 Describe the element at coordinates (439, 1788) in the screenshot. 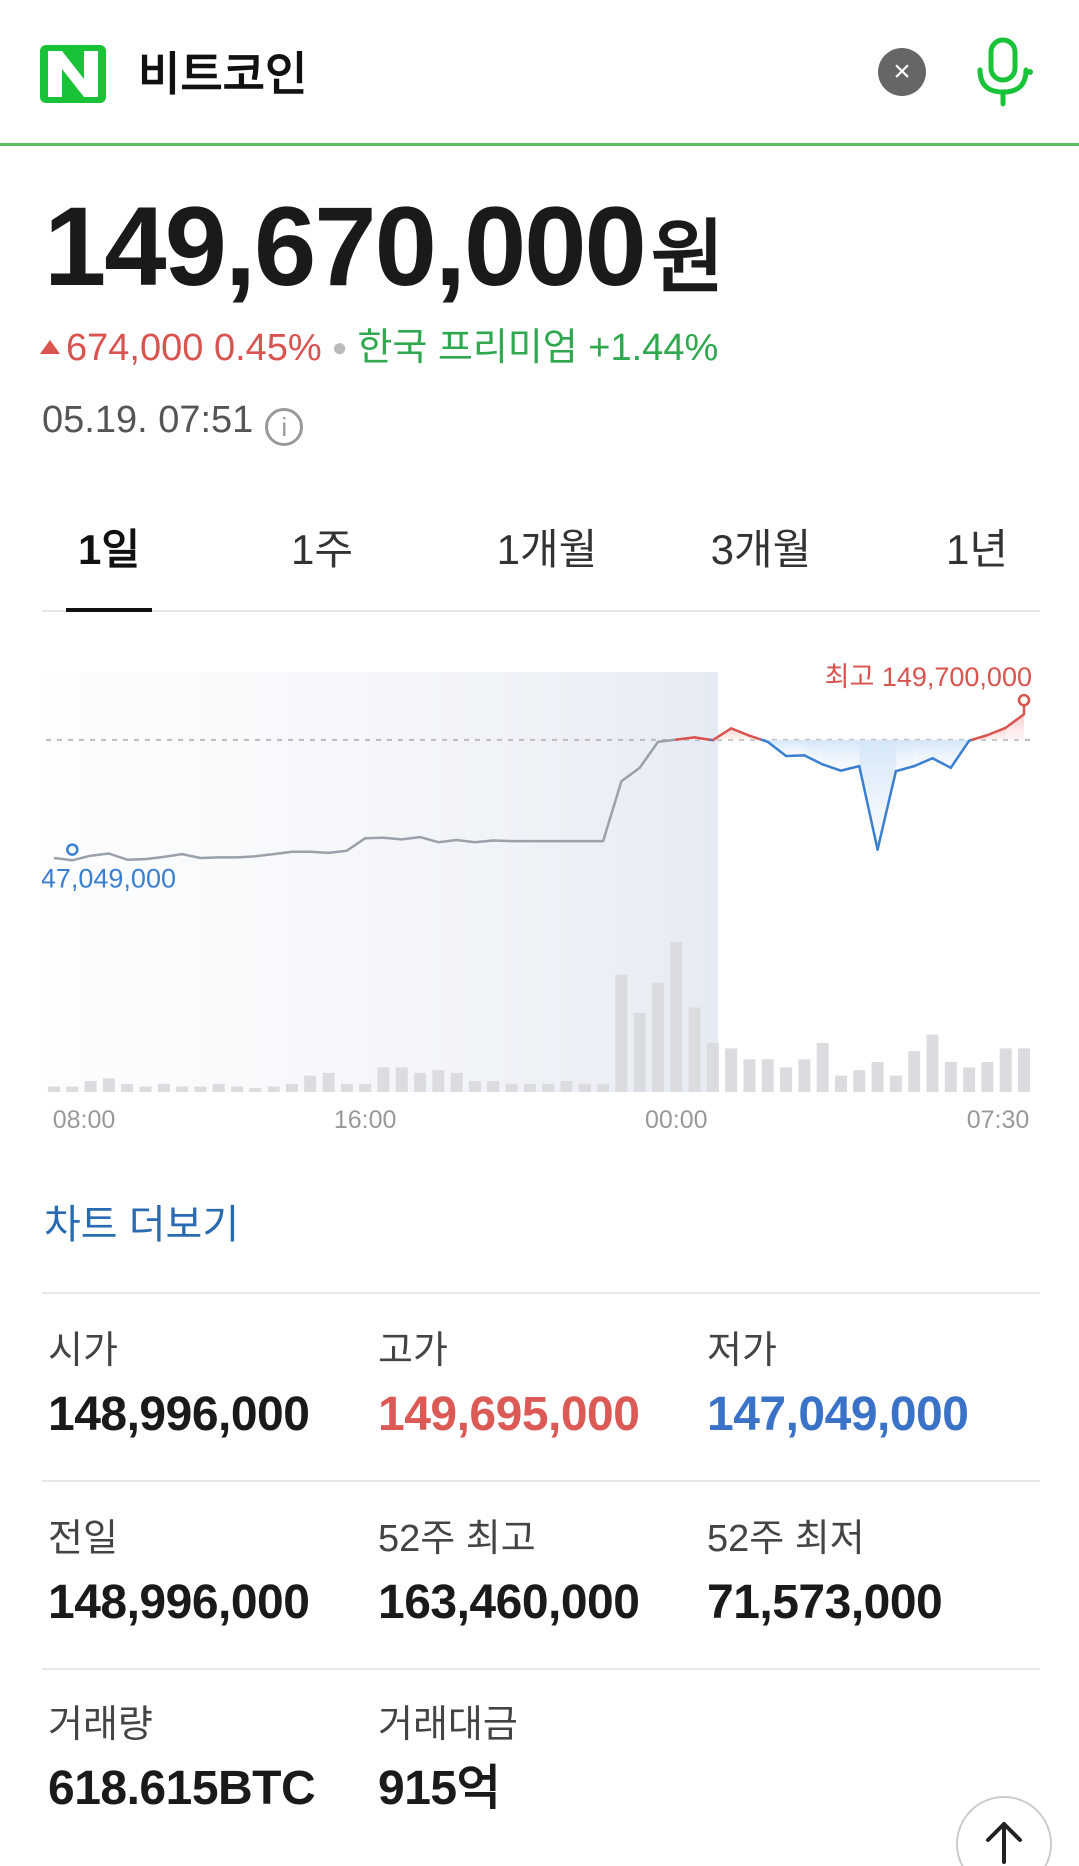

I see `stat-value: 915억` at that location.